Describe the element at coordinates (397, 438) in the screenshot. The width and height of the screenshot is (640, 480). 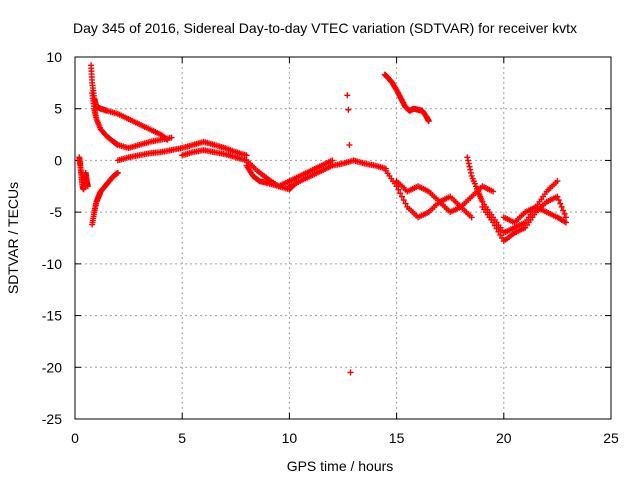
I see `x-tick-label: 15` at that location.